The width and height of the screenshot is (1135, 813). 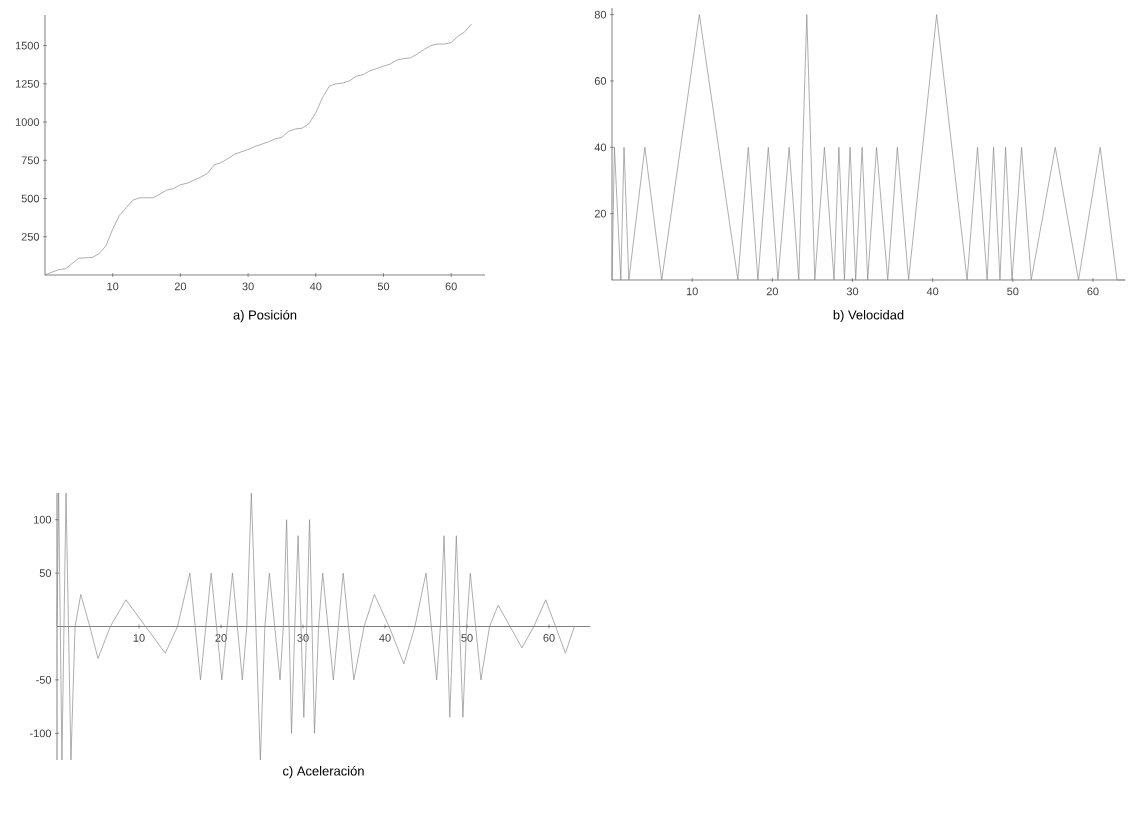 What do you see at coordinates (600, 81) in the screenshot?
I see `y-tick-label: 60` at bounding box center [600, 81].